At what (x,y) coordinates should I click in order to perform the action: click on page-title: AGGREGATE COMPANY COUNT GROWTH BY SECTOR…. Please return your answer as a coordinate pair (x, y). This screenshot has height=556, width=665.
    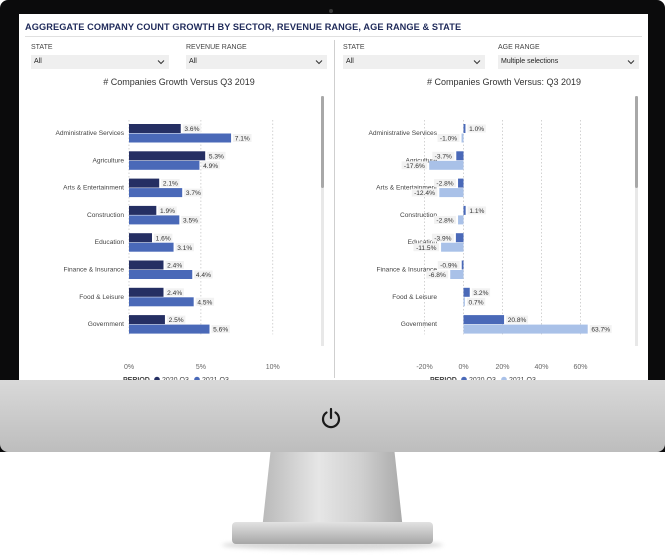
    Looking at the image, I should click on (243, 27).